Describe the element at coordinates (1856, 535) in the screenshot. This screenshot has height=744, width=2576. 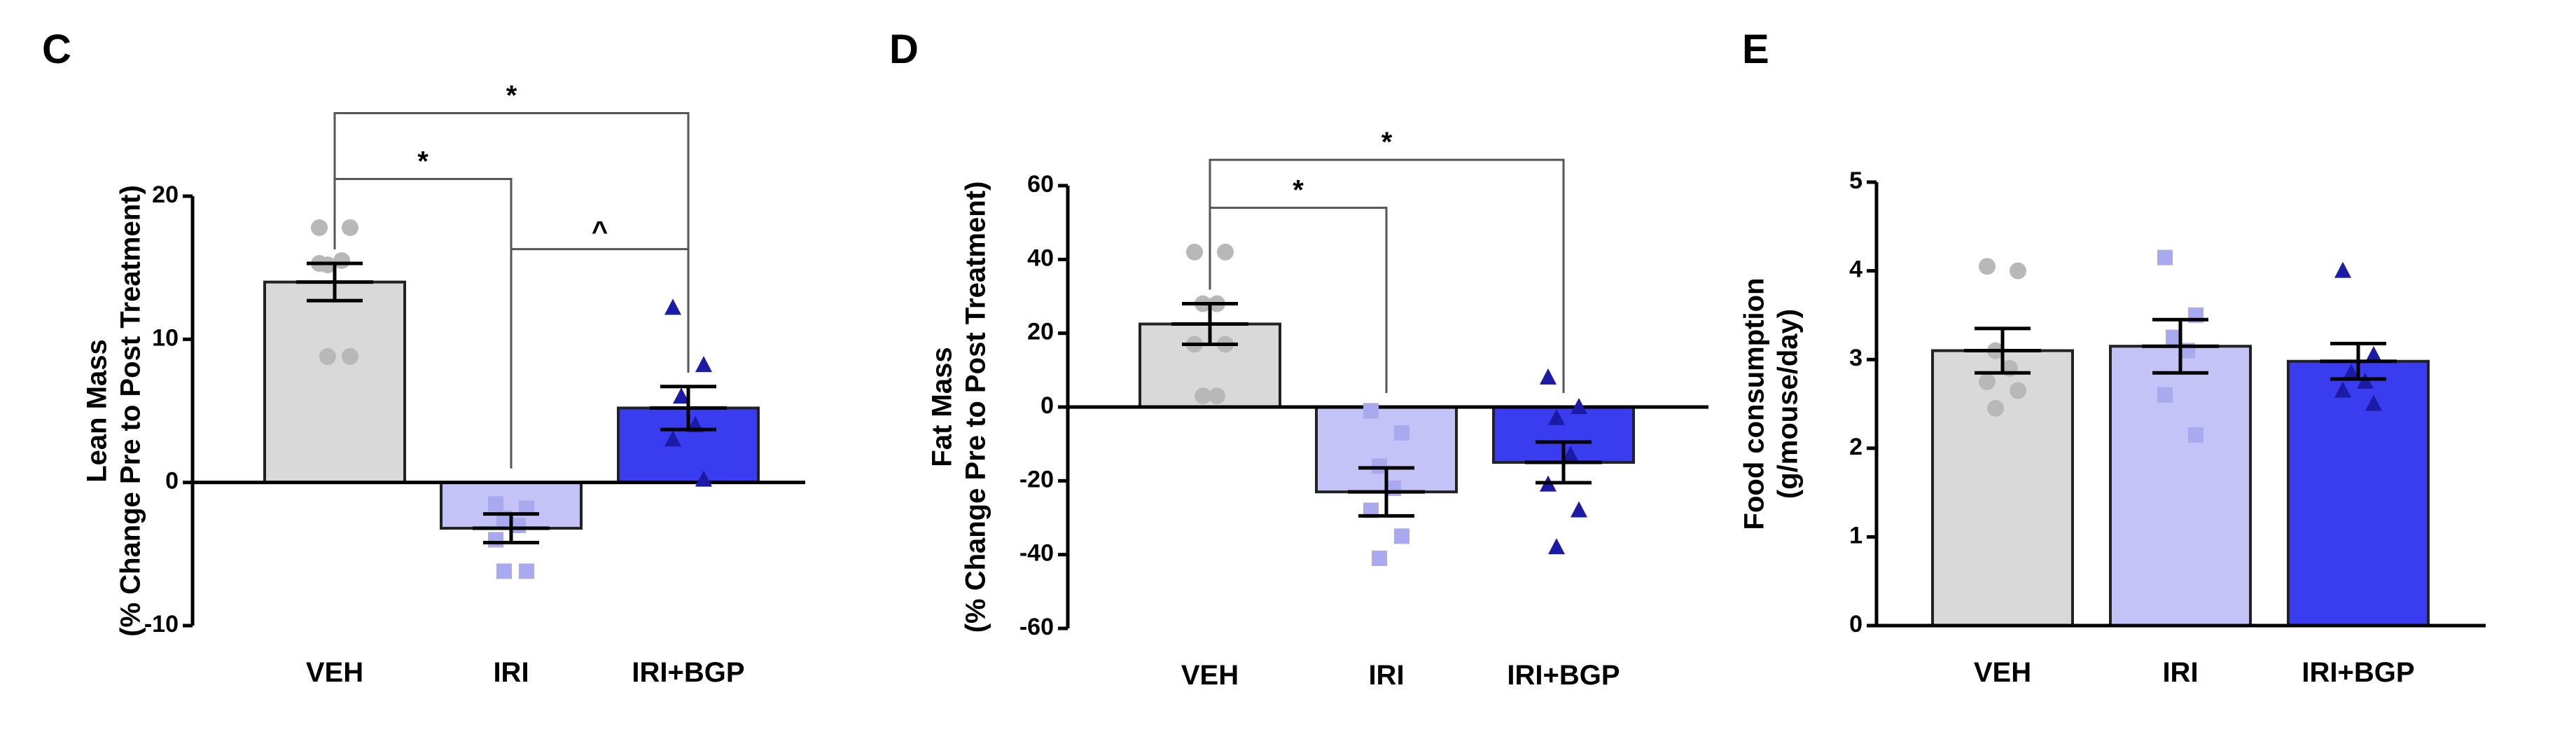
I see `y-tick-label: 1` at that location.